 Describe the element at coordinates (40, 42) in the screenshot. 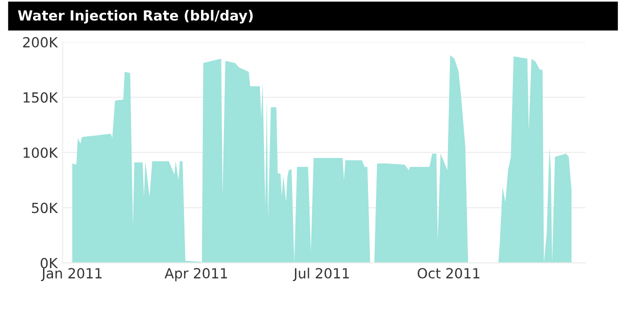

I see `y-tick-label: 200K` at that location.